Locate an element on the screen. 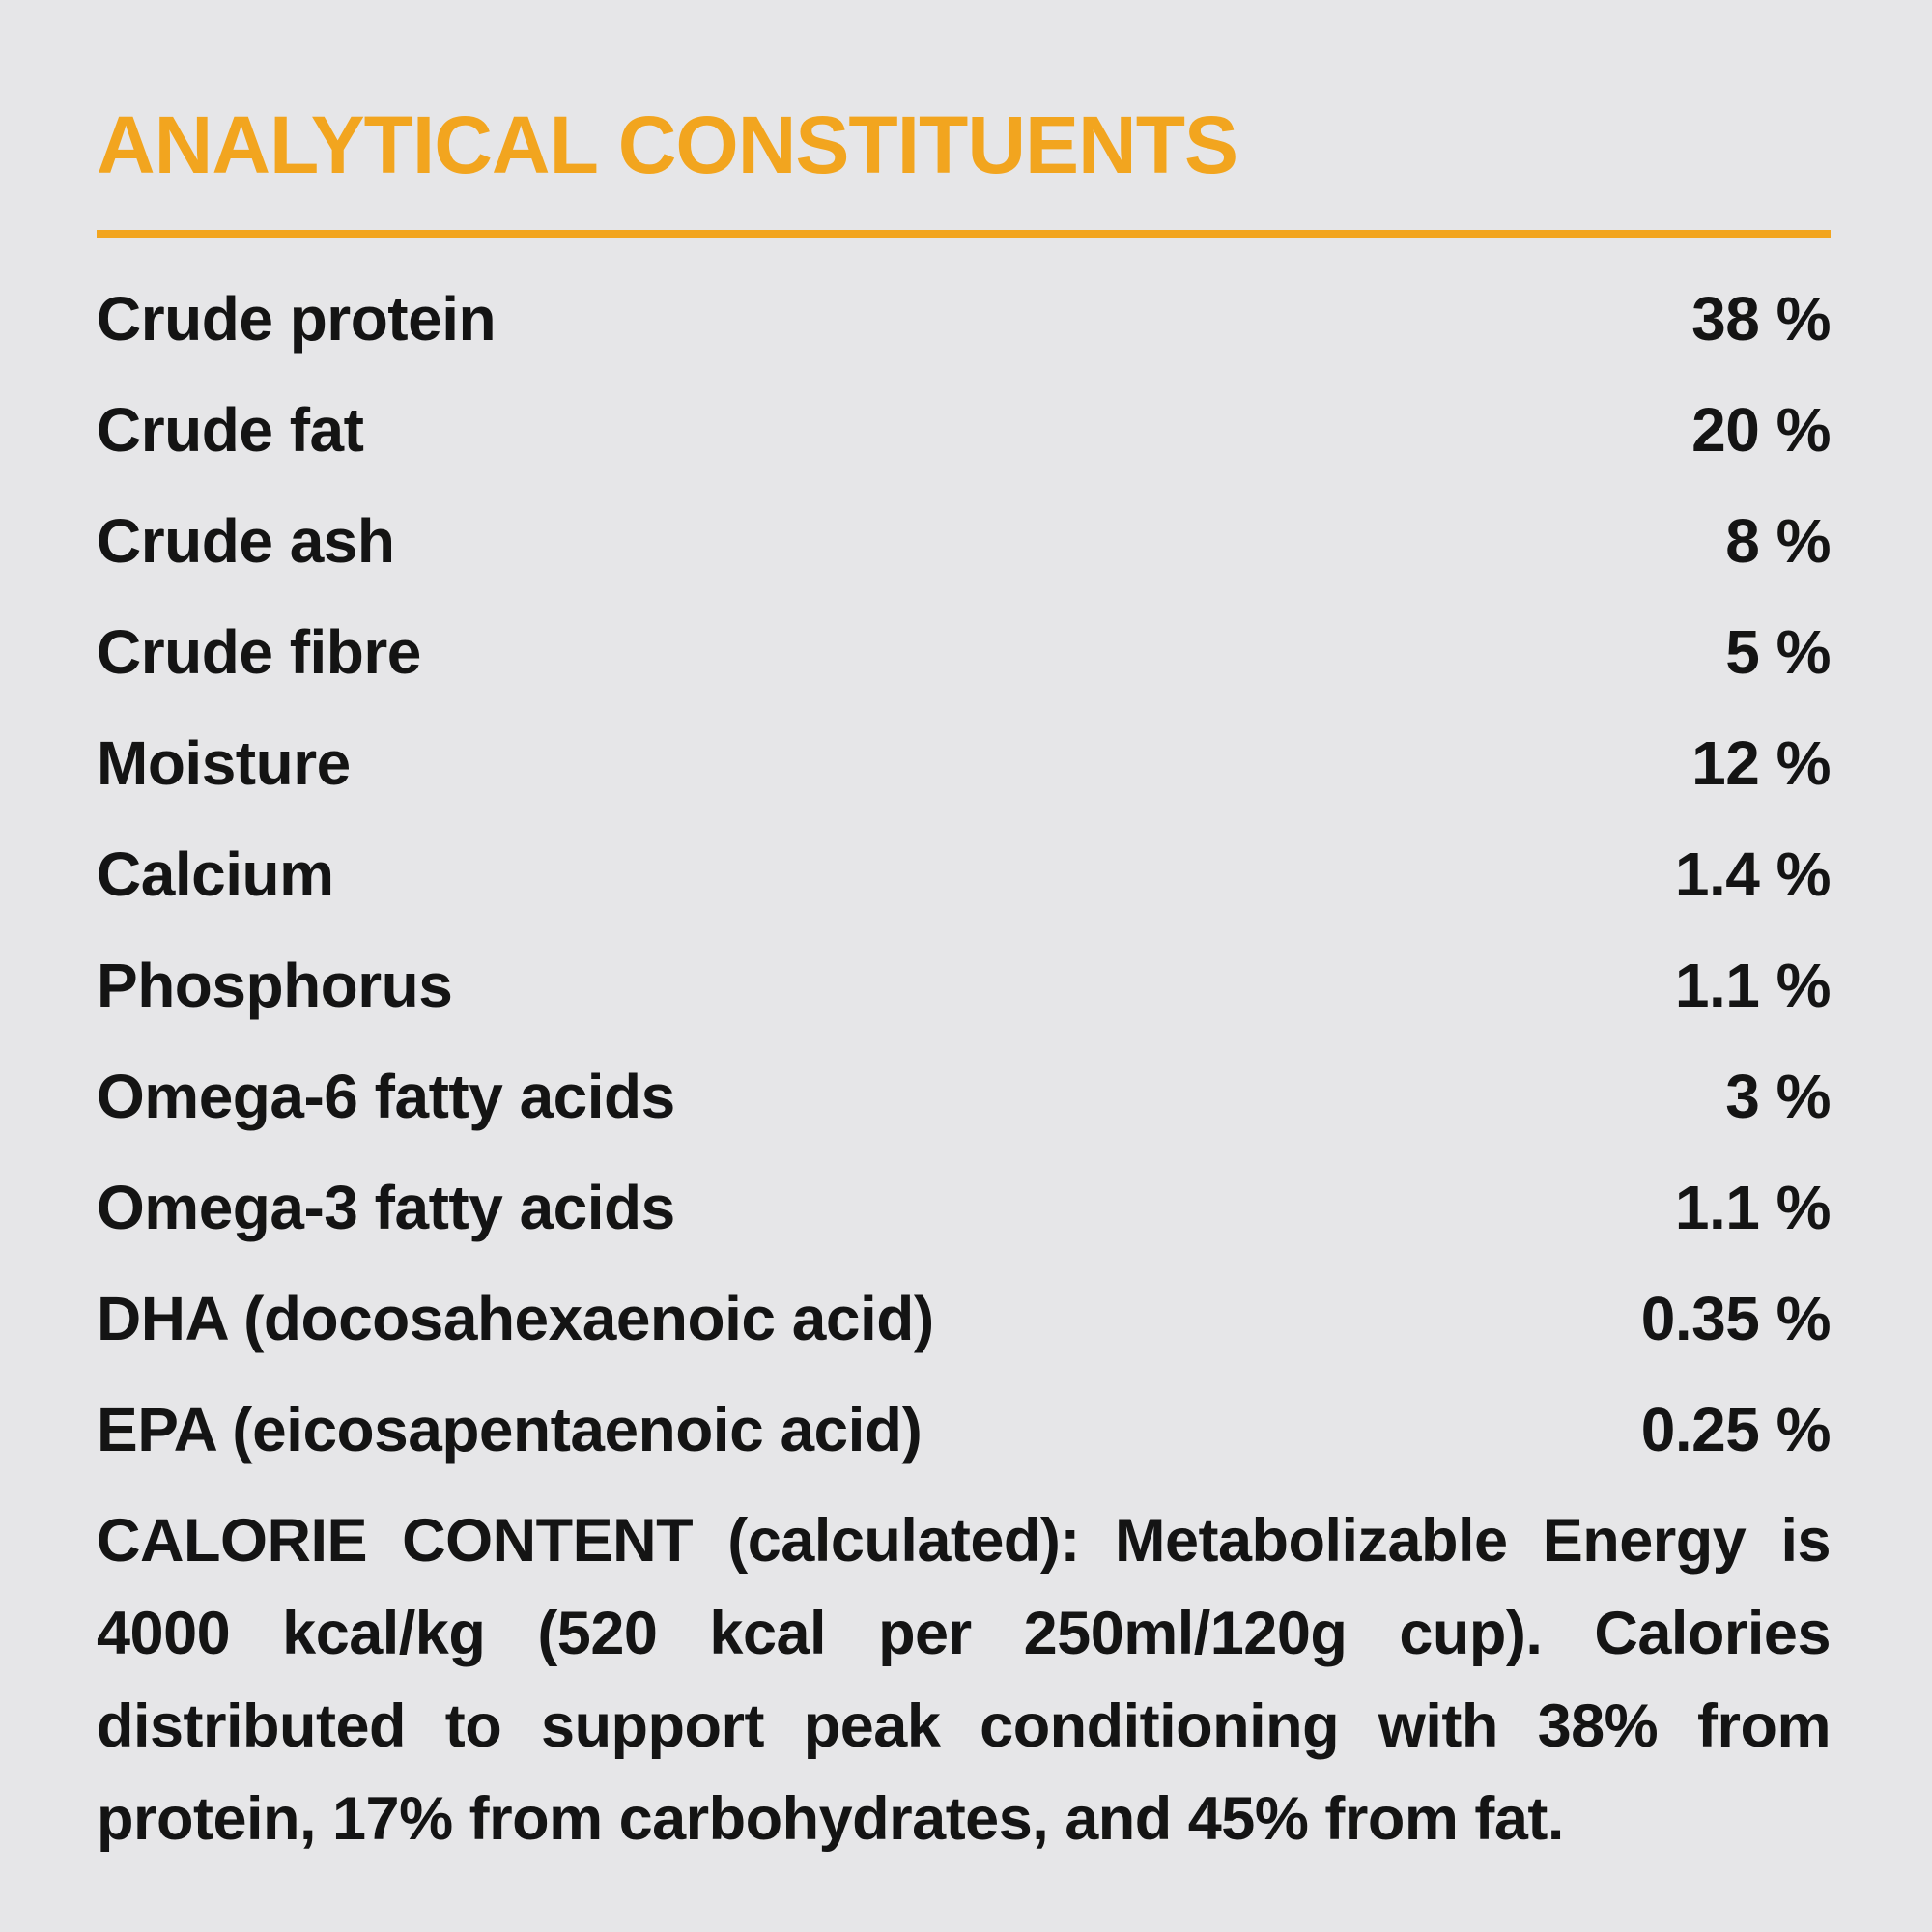 Image resolution: width=1932 pixels, height=1932 pixels. table-row: Calcium 1.4 % is located at coordinates (964, 873).